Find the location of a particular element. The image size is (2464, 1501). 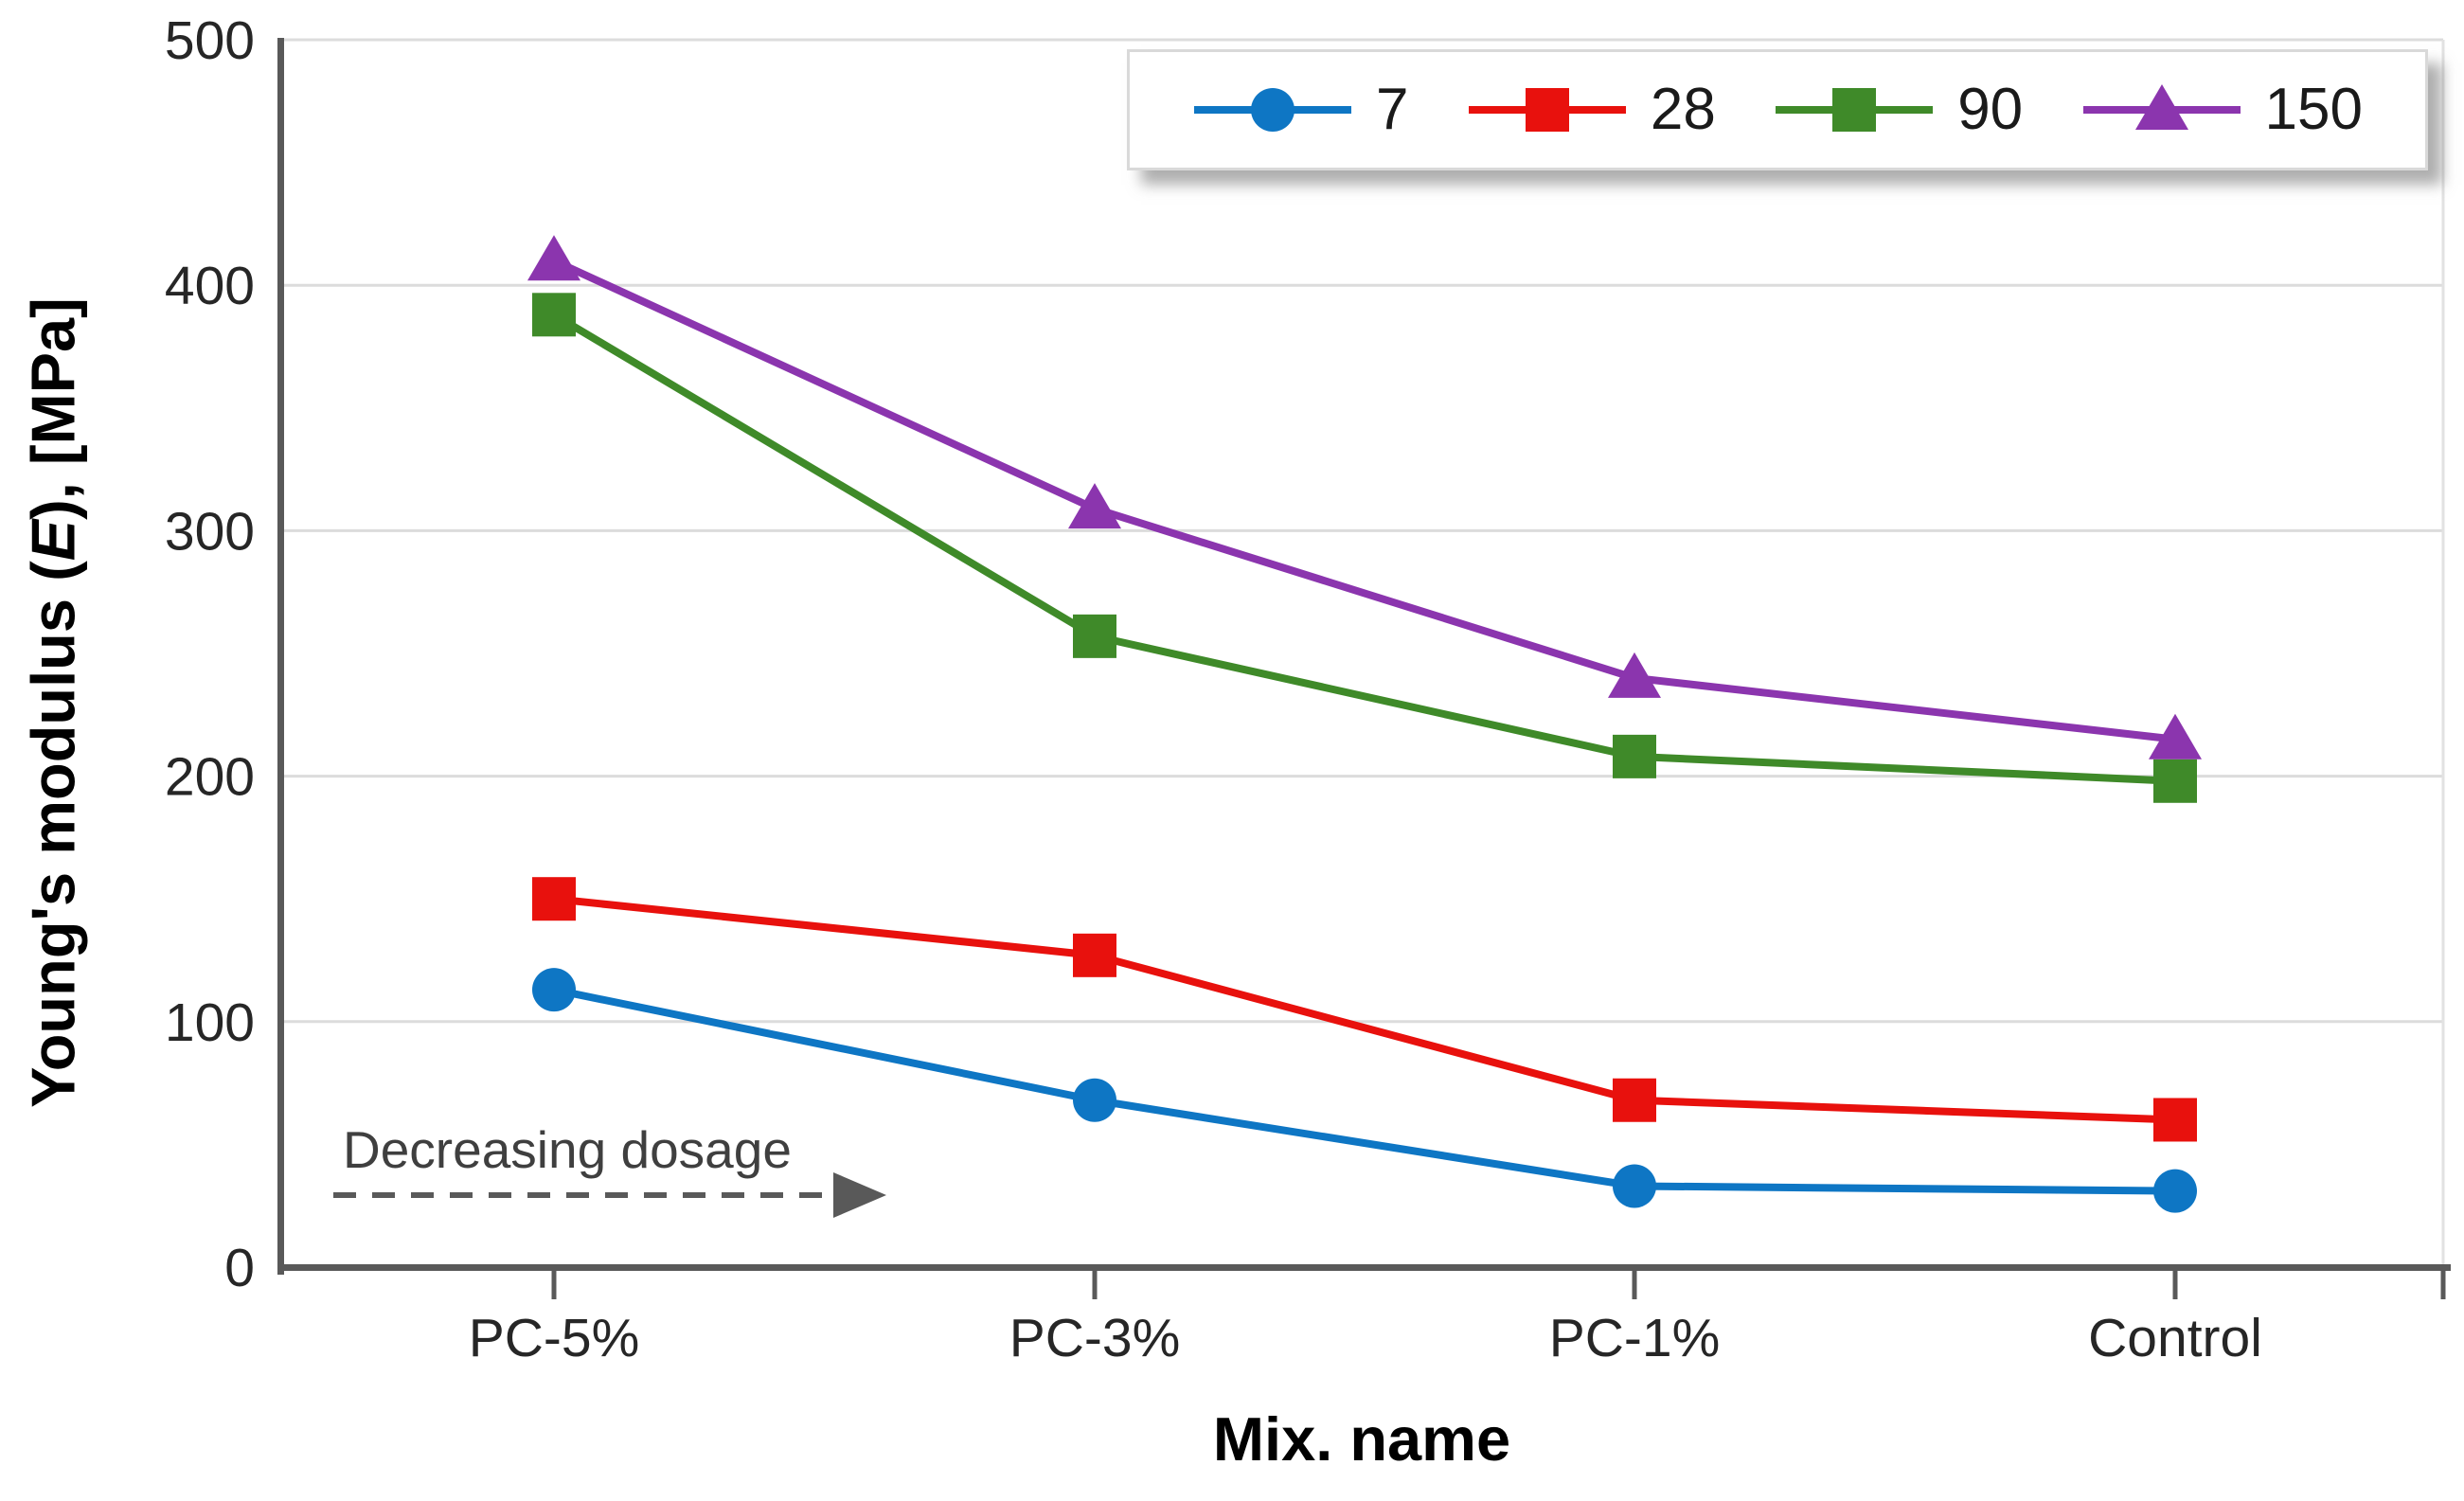

legend-label-7: 7 is located at coordinates (1392, 109).